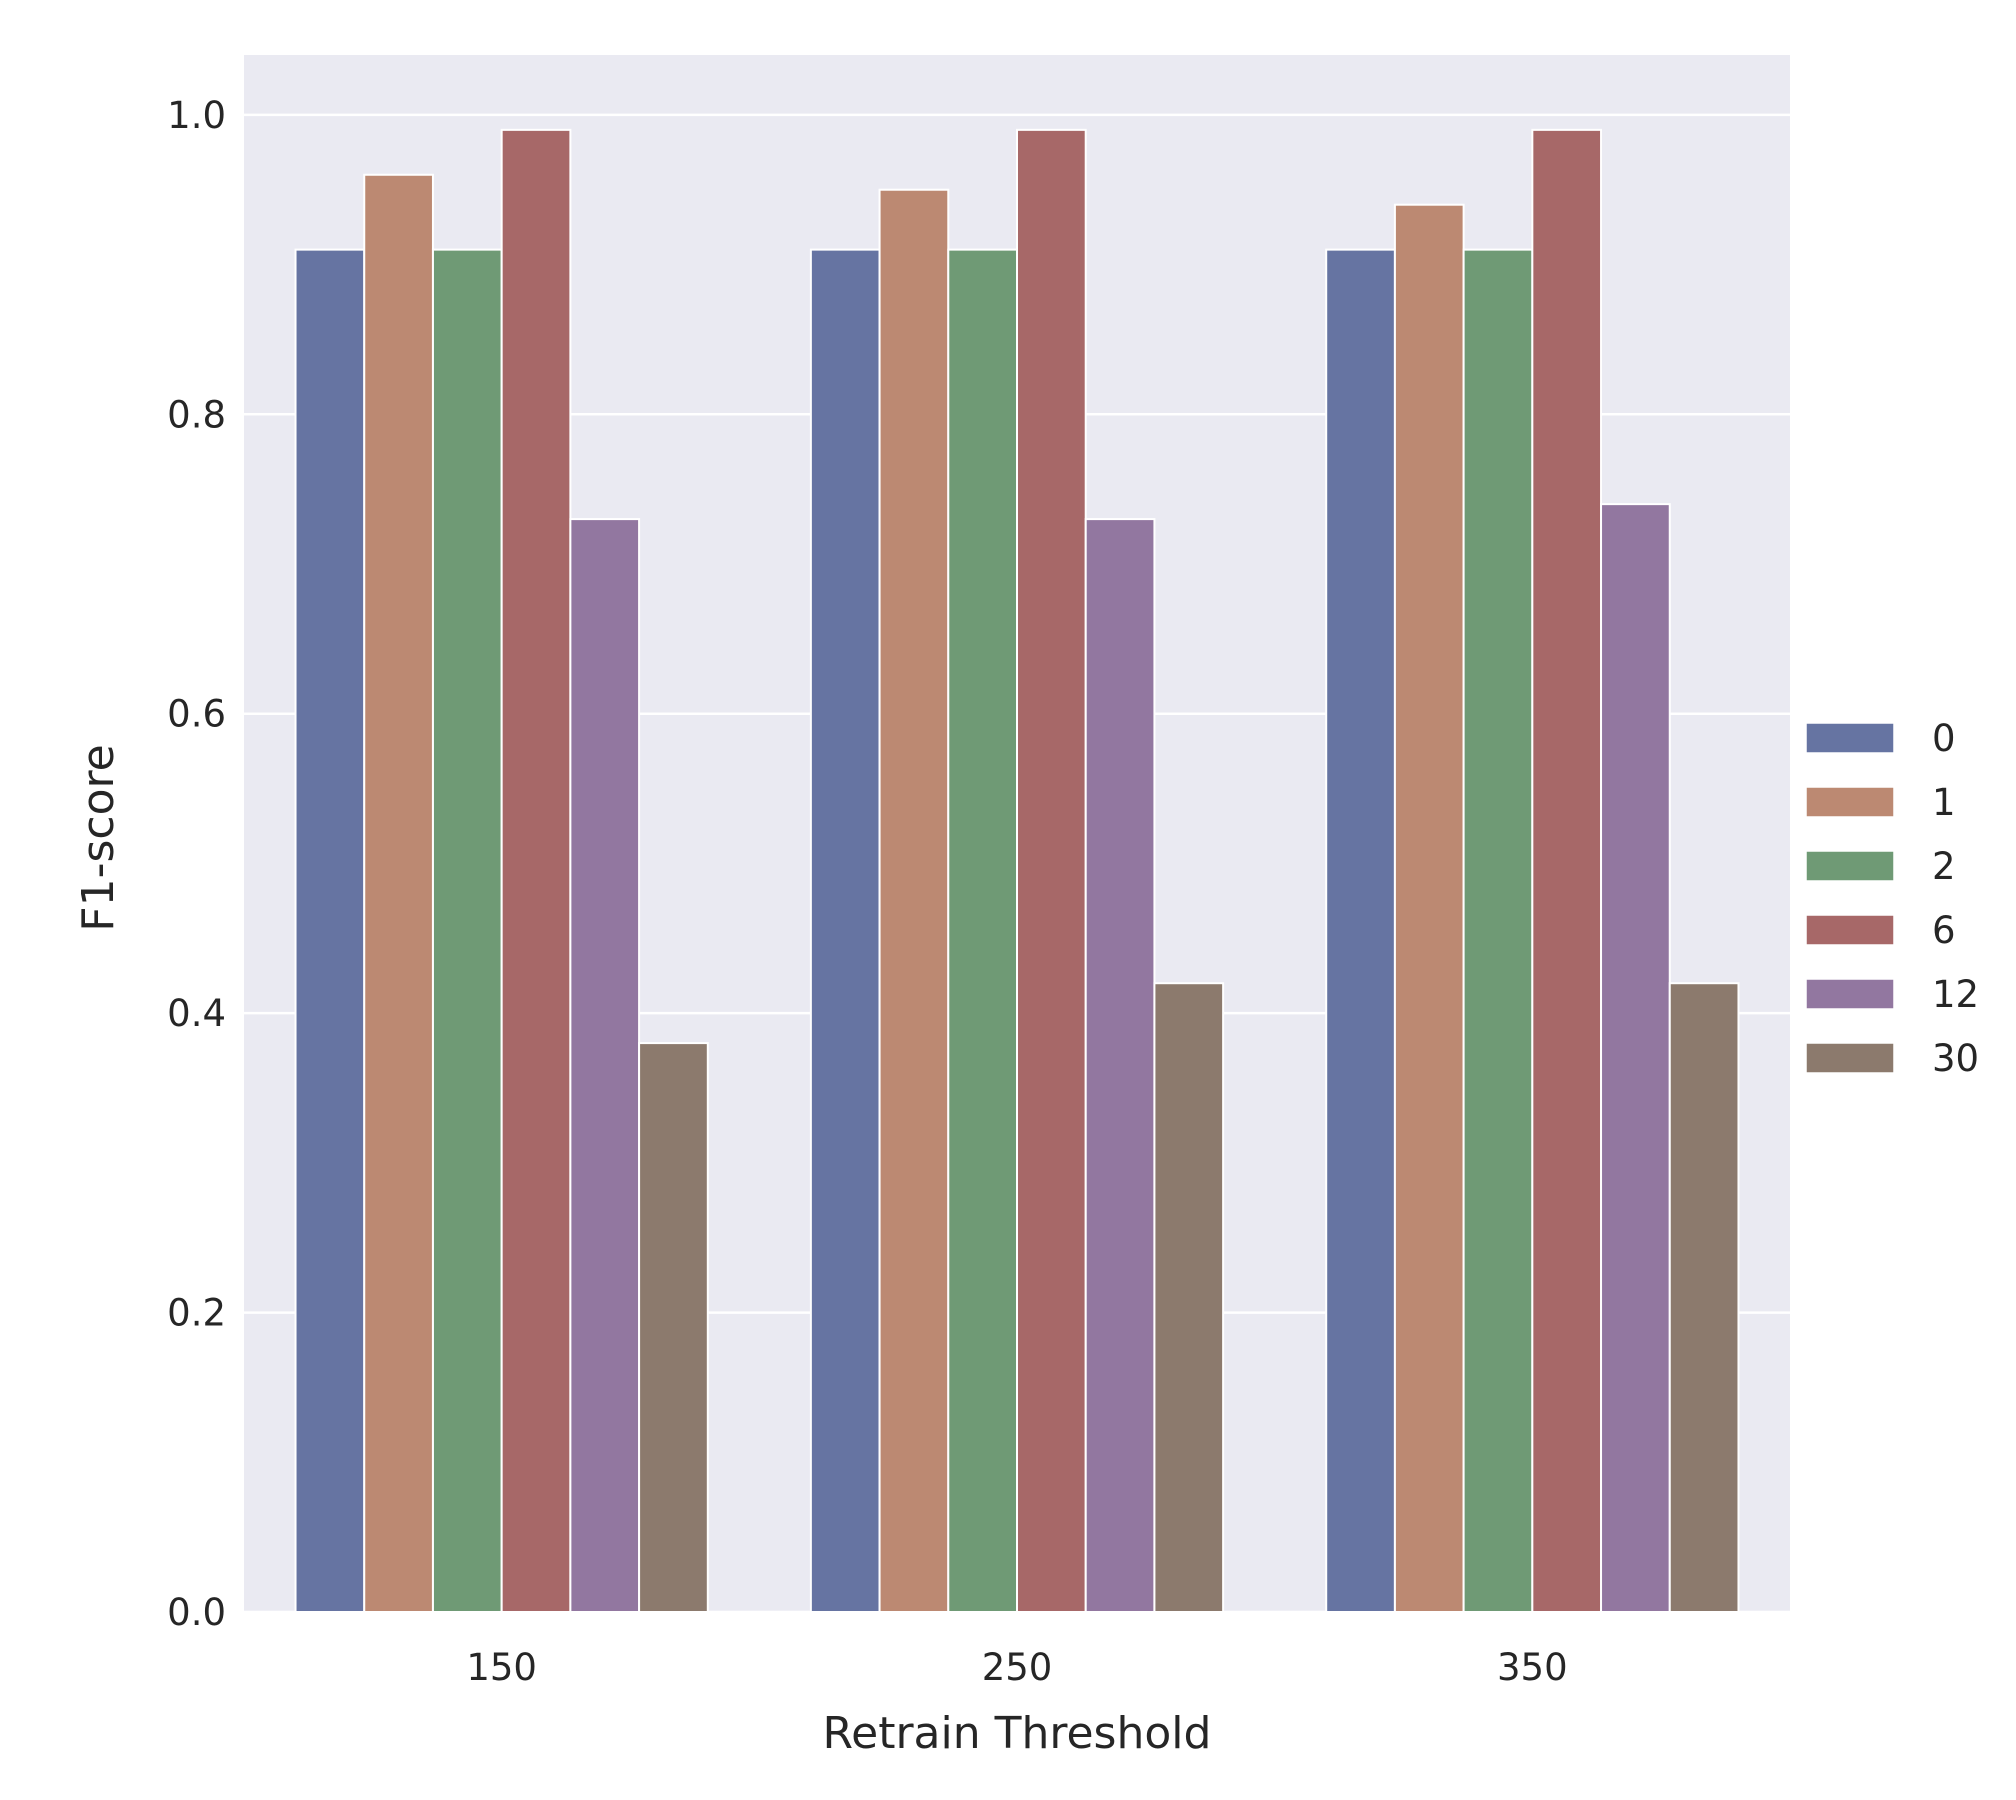 The width and height of the screenshot is (2016, 1800). Describe the element at coordinates (501, 1667) in the screenshot. I see `x-tick-label: 150` at that location.